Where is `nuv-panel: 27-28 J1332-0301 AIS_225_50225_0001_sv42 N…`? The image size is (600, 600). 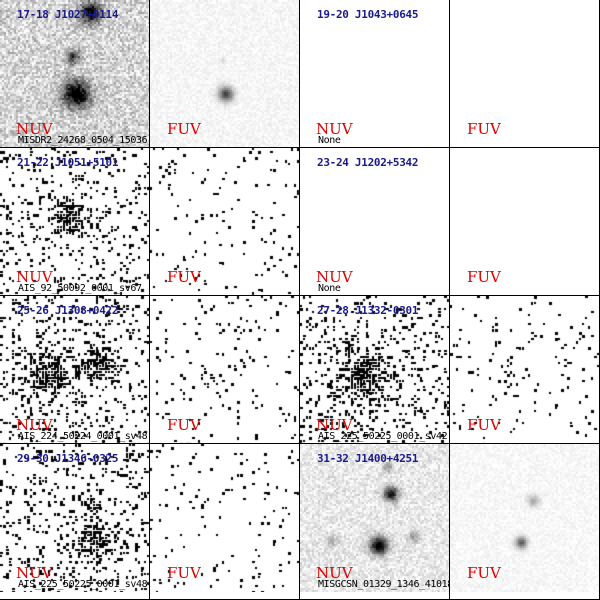 nuv-panel: 27-28 J1332-0301 AIS_225_50225_0001_sv42 N… is located at coordinates (375, 370).